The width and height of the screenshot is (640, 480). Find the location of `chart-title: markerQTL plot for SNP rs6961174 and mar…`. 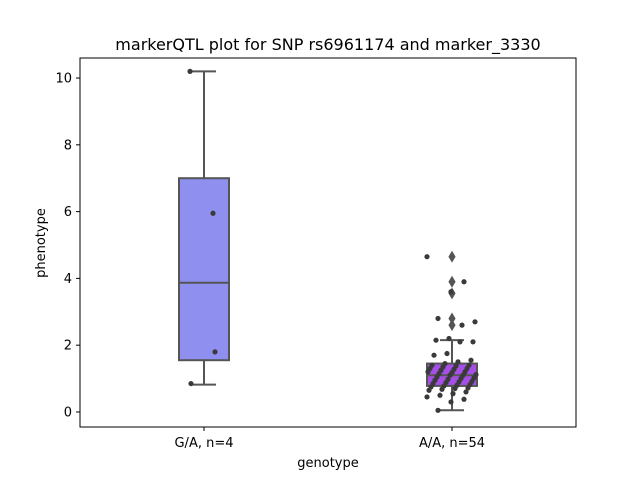

chart-title: markerQTL plot for SNP rs6961174 and mar… is located at coordinates (327, 45).